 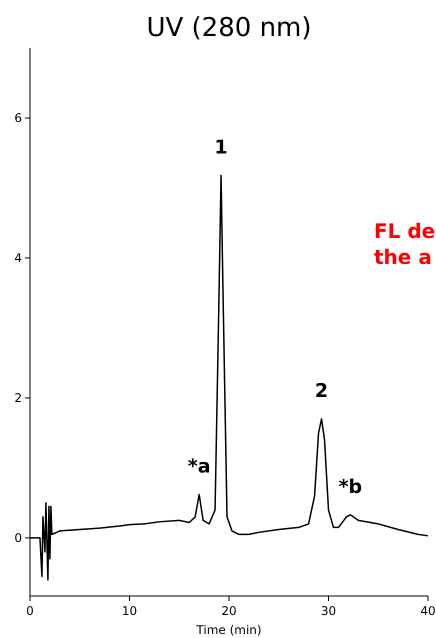 I want to click on annotation: *b, so click(x=350, y=487).